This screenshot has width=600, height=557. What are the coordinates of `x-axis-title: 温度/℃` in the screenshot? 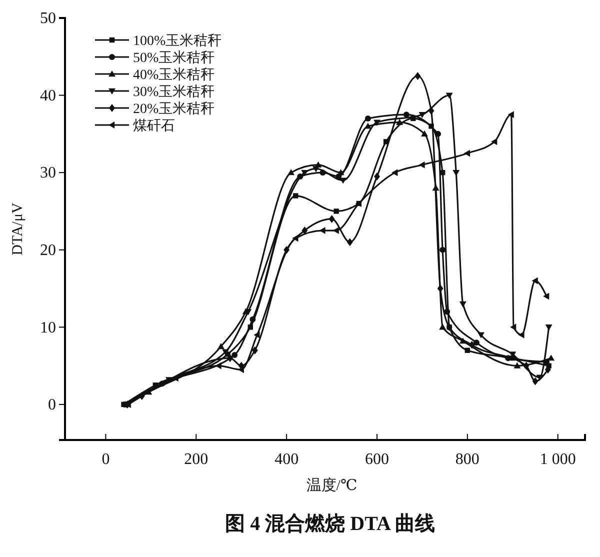 It's located at (332, 485).